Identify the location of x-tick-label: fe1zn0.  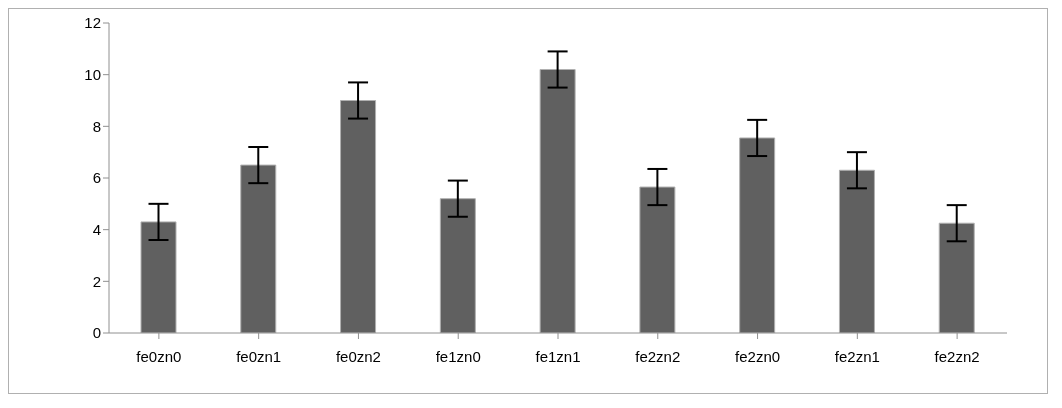
(458, 356).